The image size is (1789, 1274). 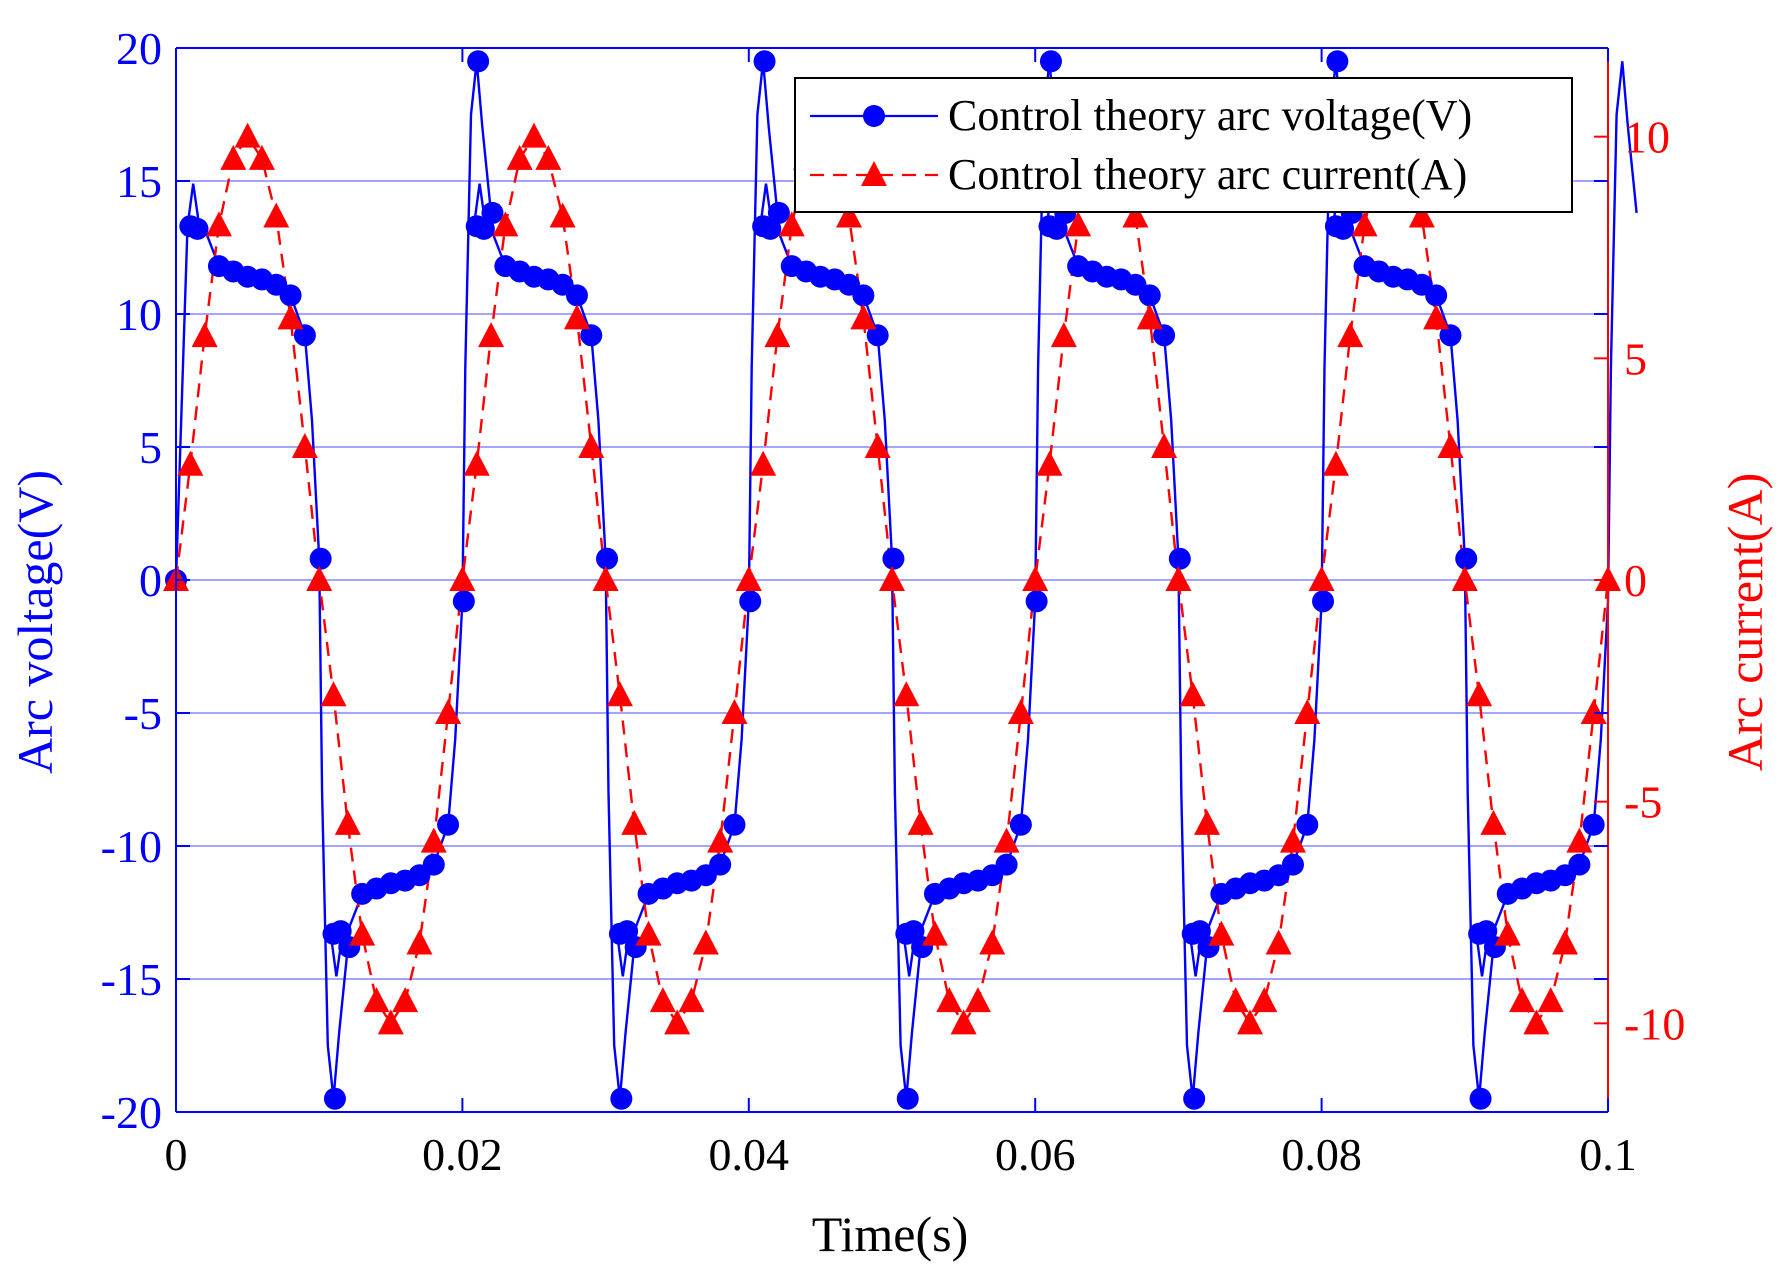 I want to click on y-left-tick-label: 20, so click(x=139, y=48).